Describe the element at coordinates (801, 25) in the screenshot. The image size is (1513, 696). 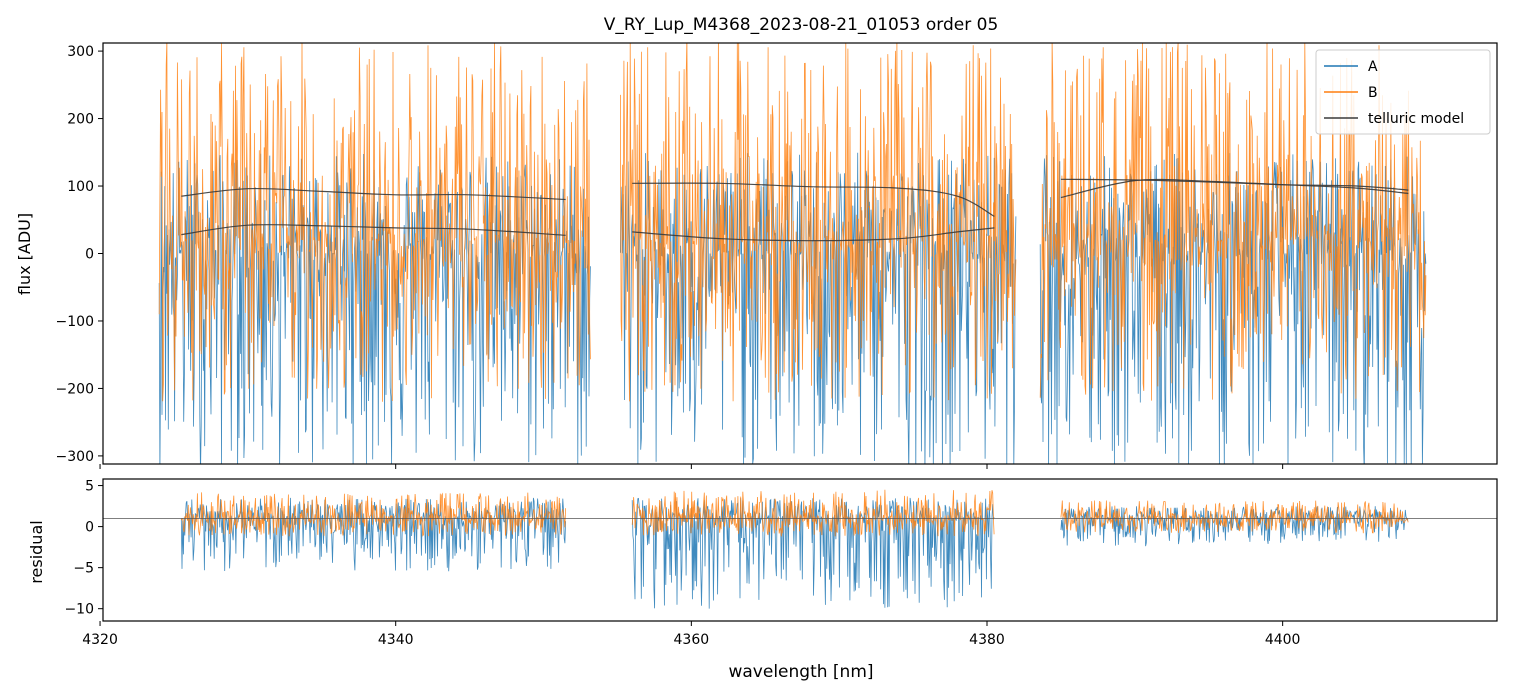
I see `chart-title: V_RY_Lup_M4368_2023-08-21_01053 order 05` at that location.